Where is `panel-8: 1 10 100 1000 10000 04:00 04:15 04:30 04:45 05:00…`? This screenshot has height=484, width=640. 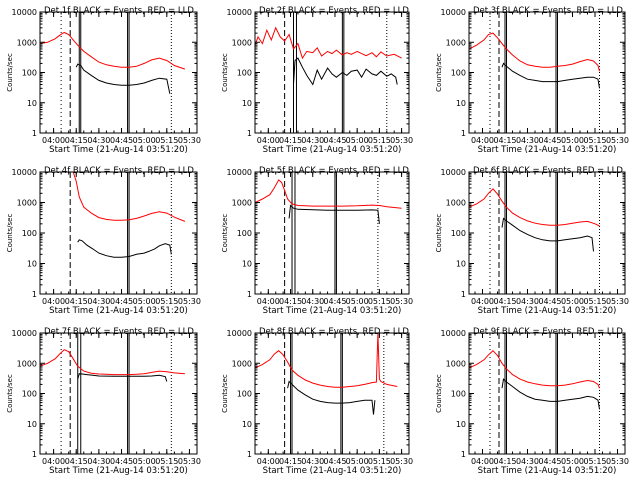 panel-8: 1 10 100 1000 10000 04:00 04:15 04:30 04:45 05:00… is located at coordinates (317, 401).